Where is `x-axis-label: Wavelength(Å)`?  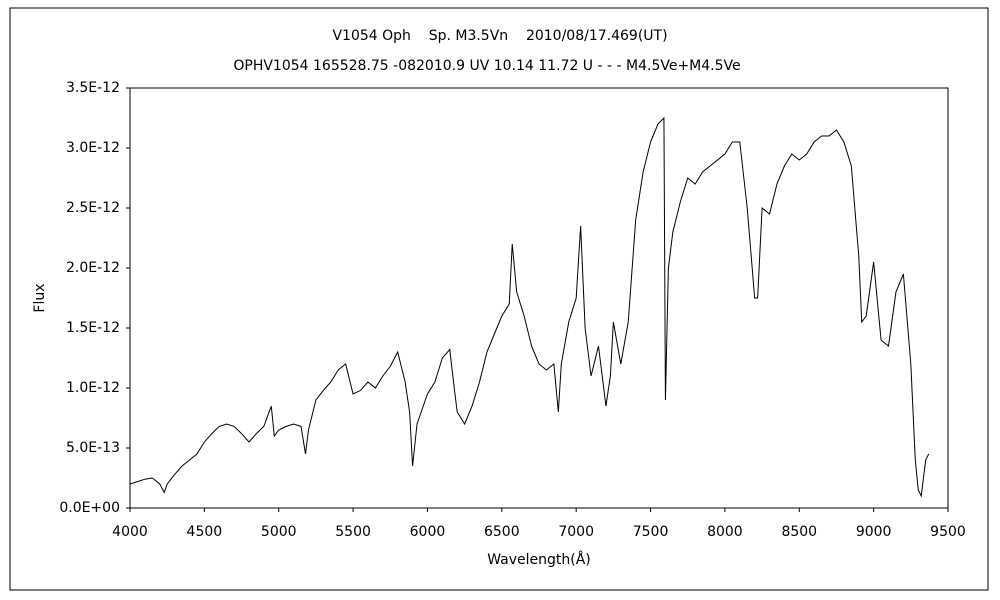 x-axis-label: Wavelength(Å) is located at coordinates (539, 559).